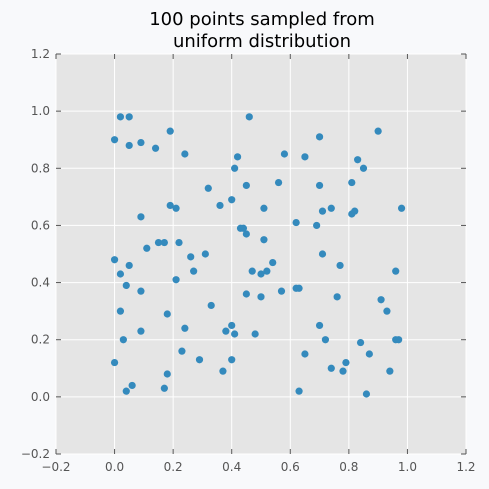  What do you see at coordinates (348, 467) in the screenshot?
I see `x-tick-label: 0.8` at bounding box center [348, 467].